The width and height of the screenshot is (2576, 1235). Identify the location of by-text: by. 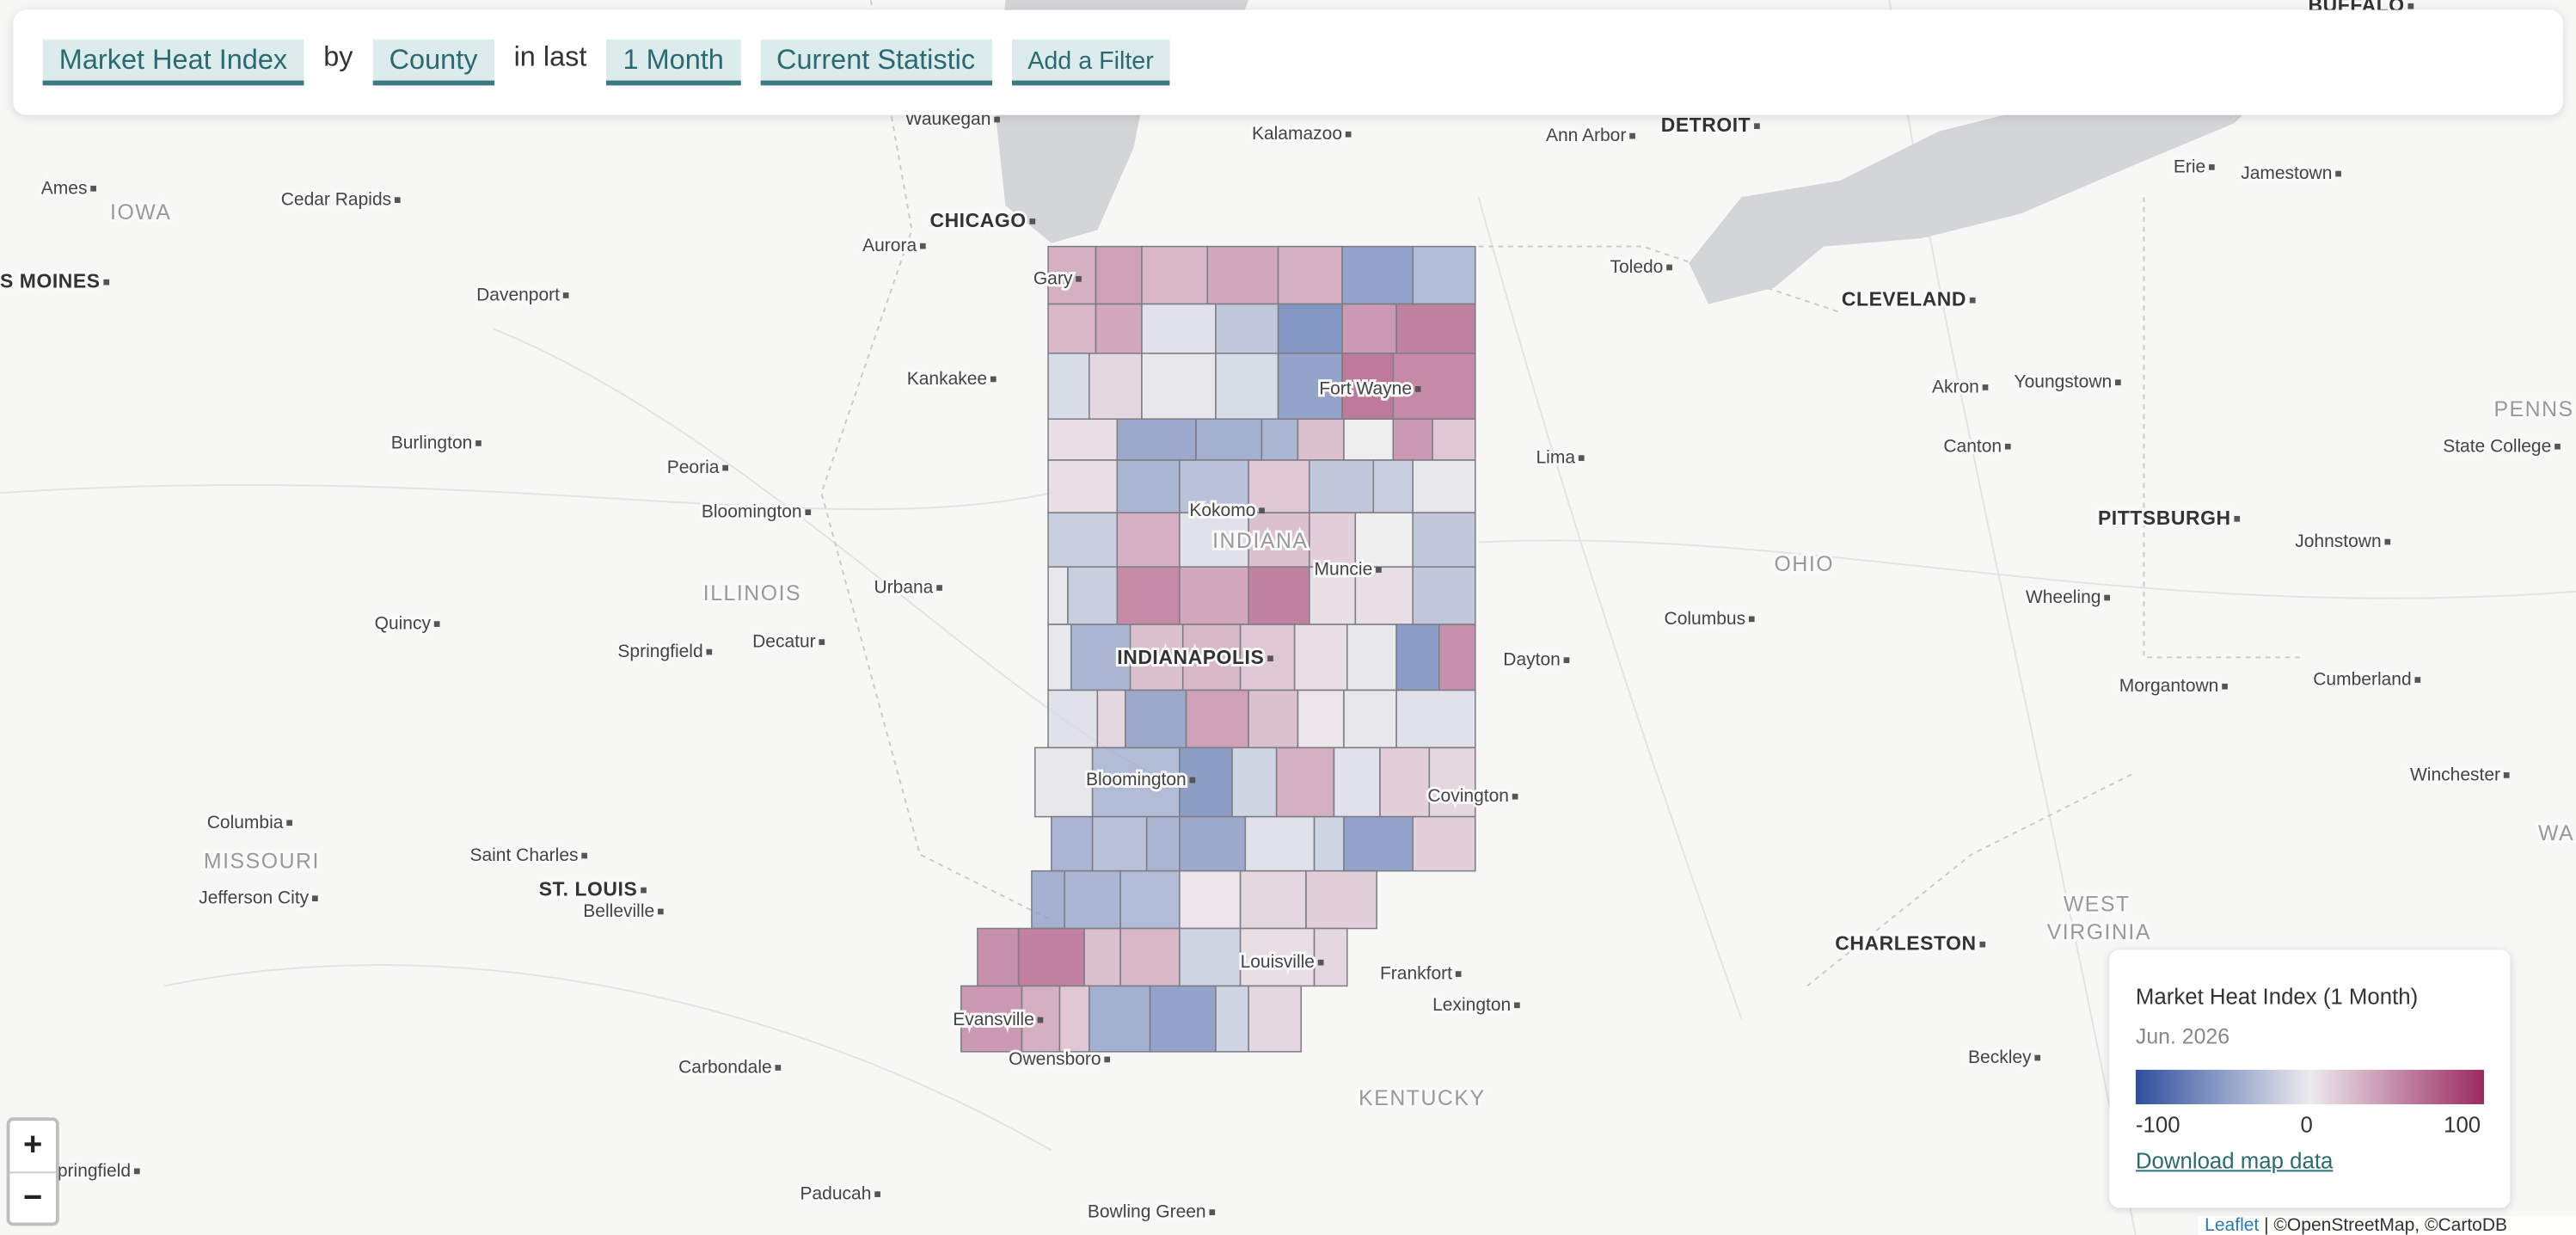
(338, 56).